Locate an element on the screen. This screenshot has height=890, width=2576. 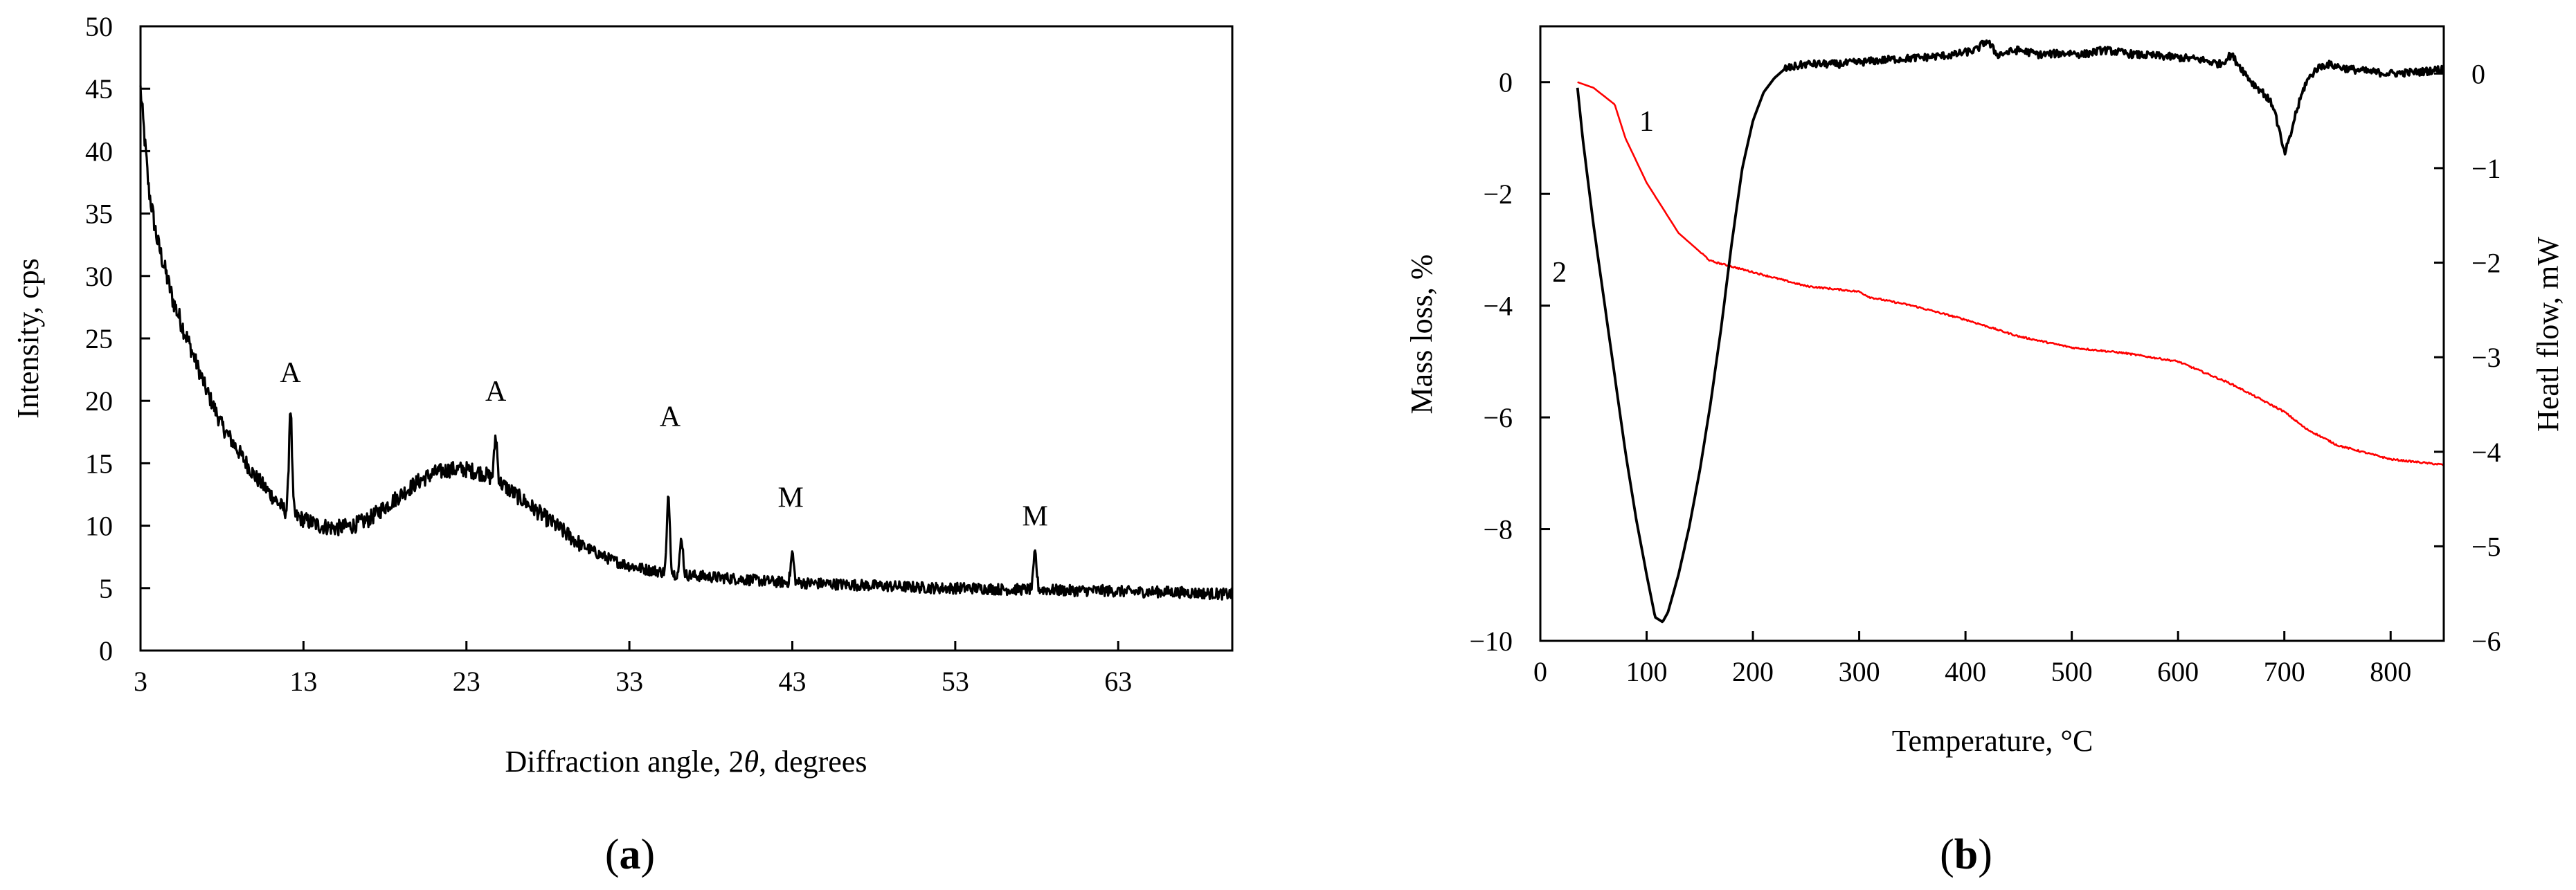
panel-b-right-y-tick-label: −1 is located at coordinates (2486, 168).